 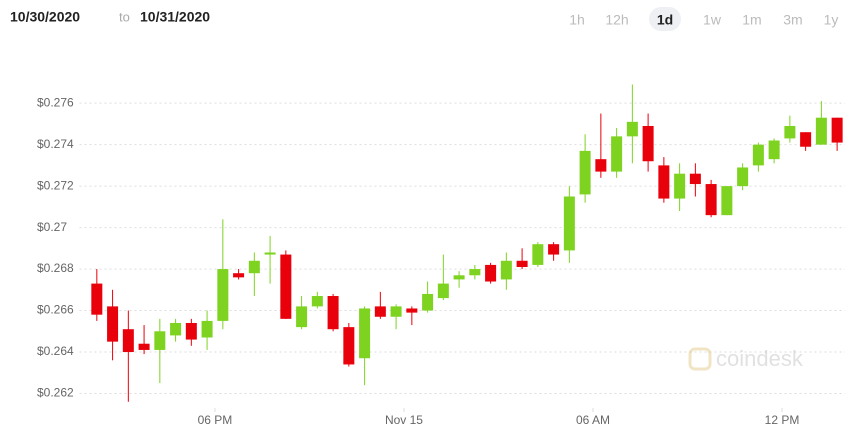 I want to click on y-tick-label: $0.276, so click(x=55, y=102).